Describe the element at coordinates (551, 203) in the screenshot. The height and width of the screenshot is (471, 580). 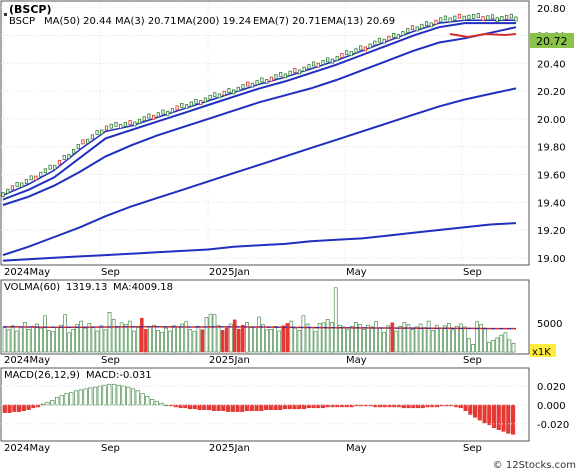
I see `price-y-tick-label: 19.40` at that location.